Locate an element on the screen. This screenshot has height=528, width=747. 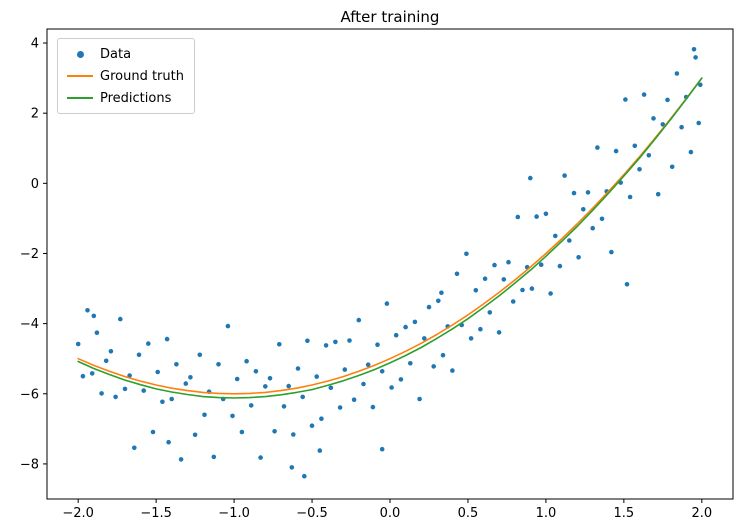
x-axis-ticks: −2.0 −1.5 −1.0 −0.5 0.0 0.5 1.0 1.5 2.0 is located at coordinates (387, 510).